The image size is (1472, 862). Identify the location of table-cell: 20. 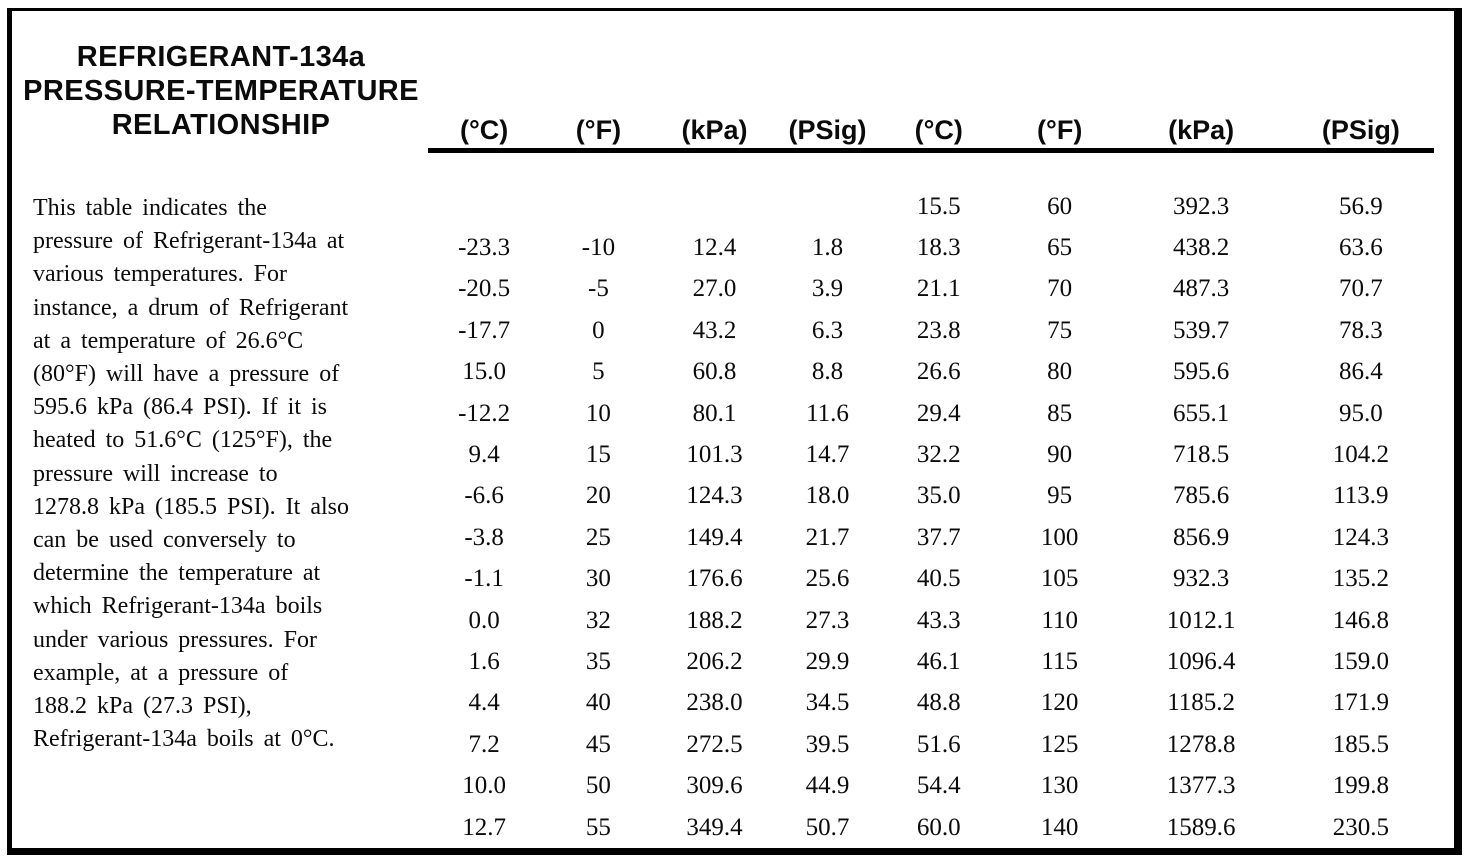
(598, 496).